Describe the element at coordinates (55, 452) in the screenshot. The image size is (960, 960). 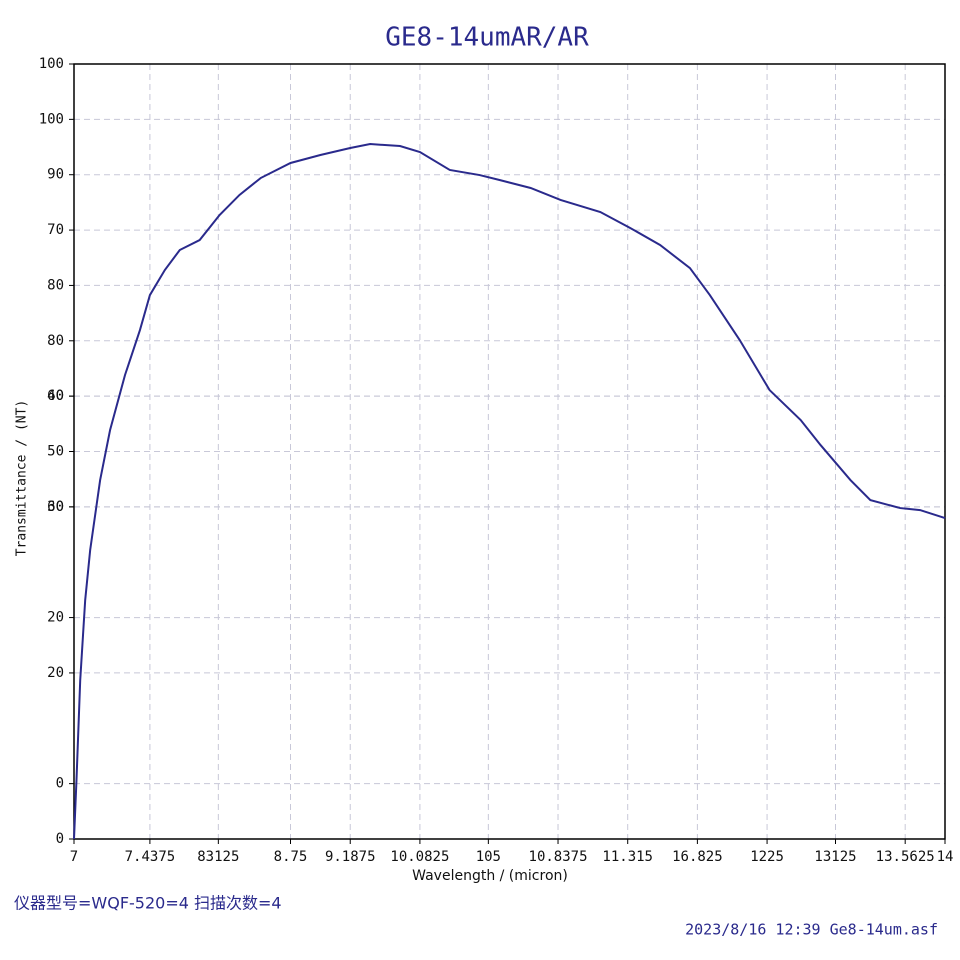
I see `y-tick-label: 50` at that location.